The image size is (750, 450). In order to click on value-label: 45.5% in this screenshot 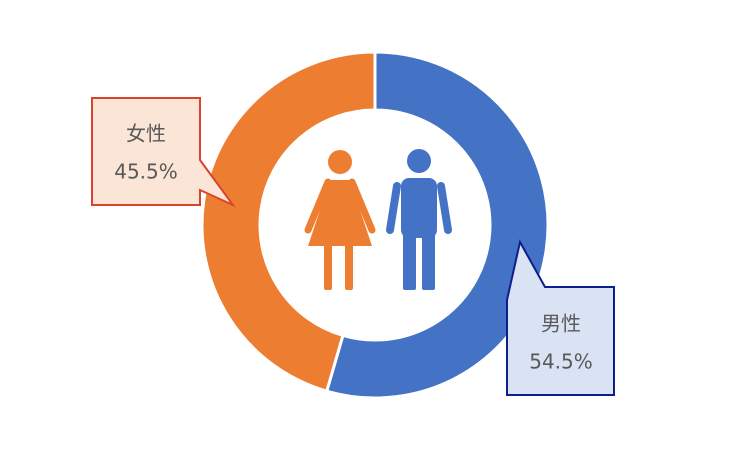, I will do `click(146, 172)`.